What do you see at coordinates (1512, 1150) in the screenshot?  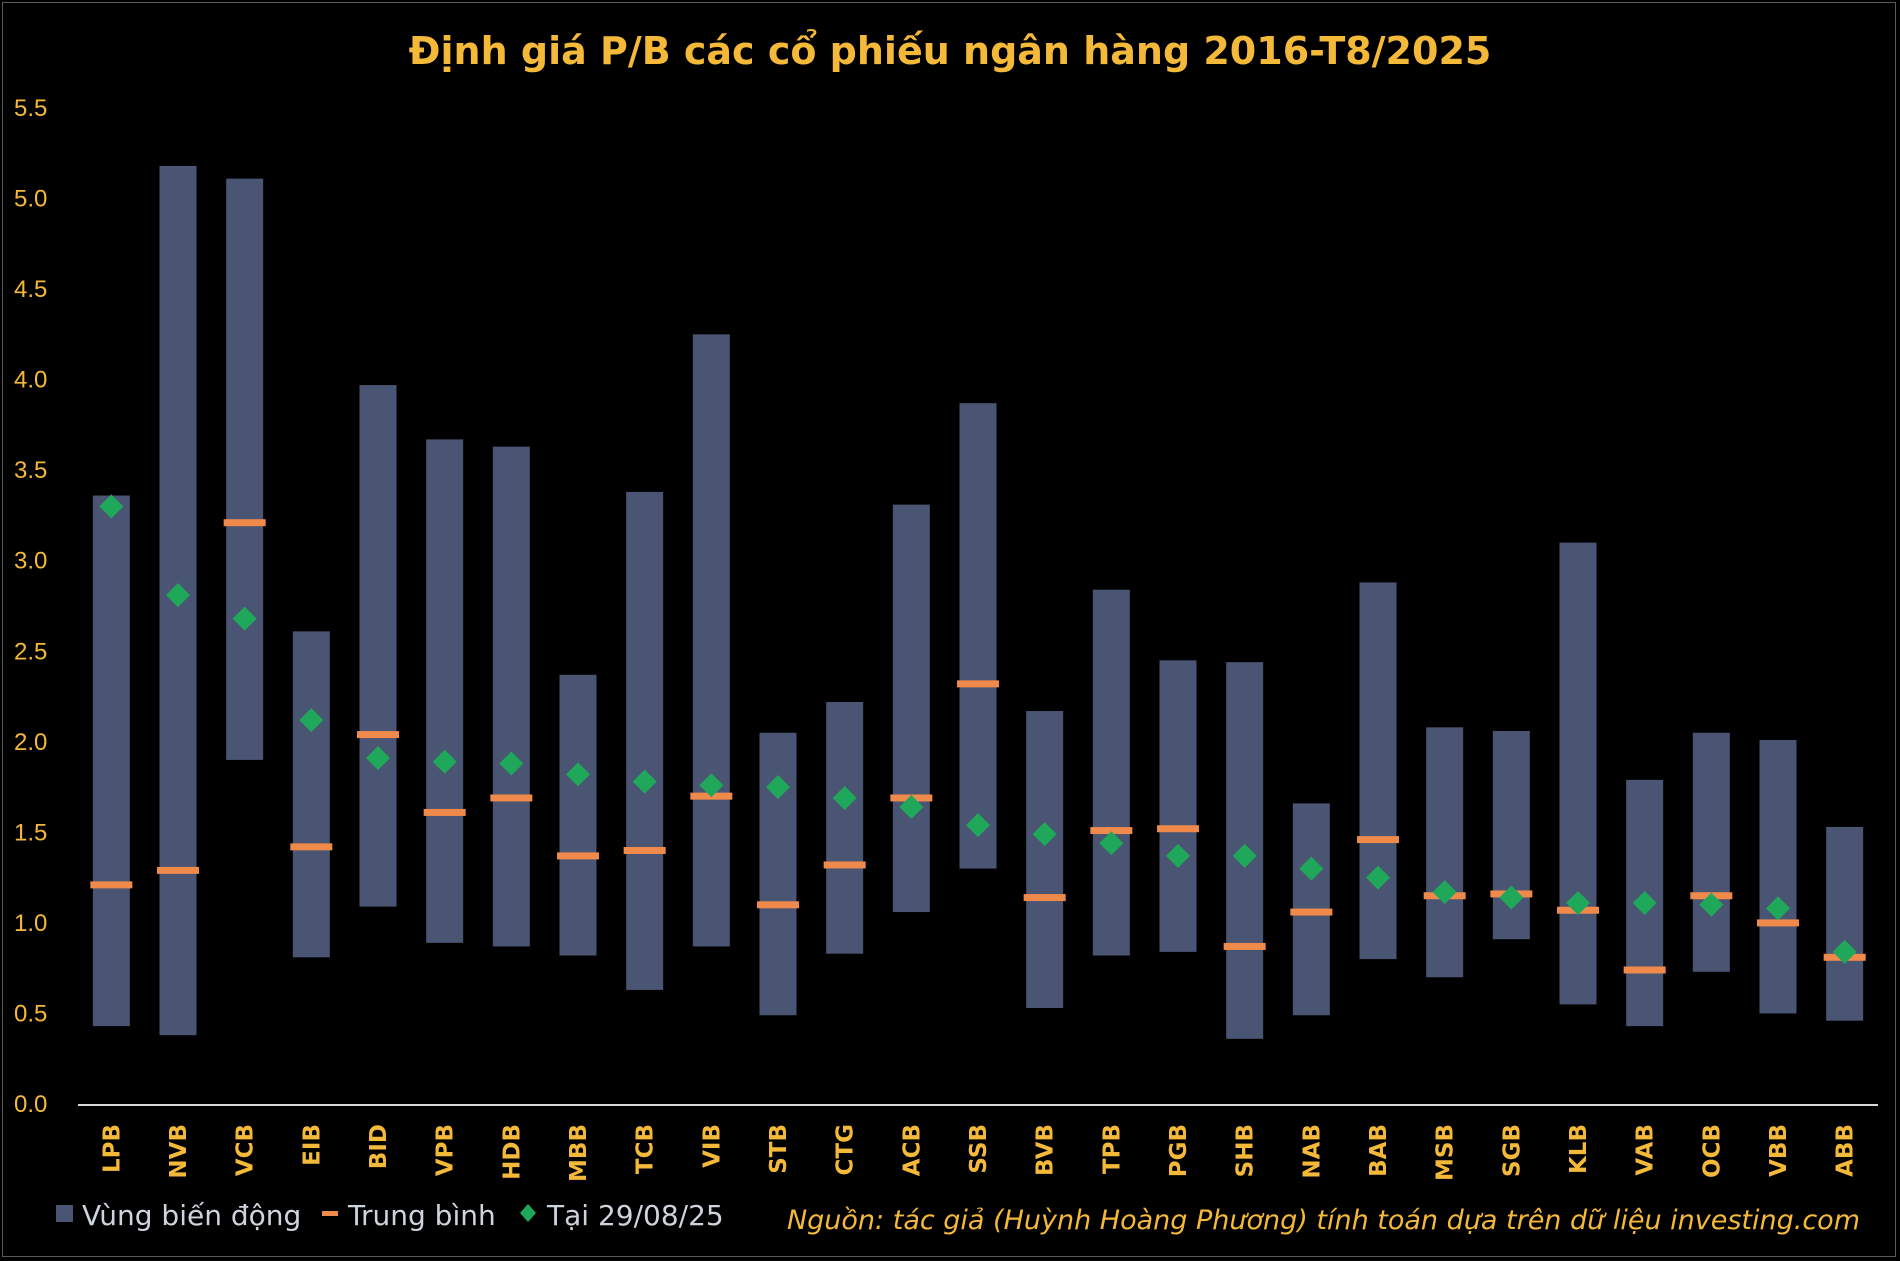 I see `x-tick-label: SGB` at bounding box center [1512, 1150].